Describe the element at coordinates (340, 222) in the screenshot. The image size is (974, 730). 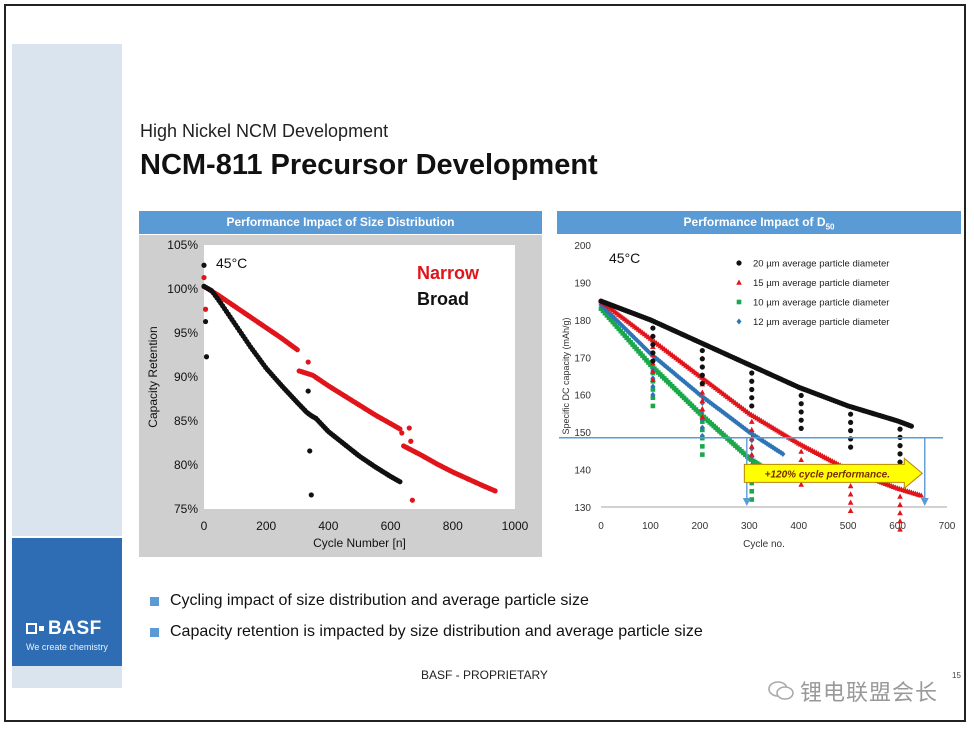
I see `left-panel-header: Performance Impact of Size Distribution` at that location.